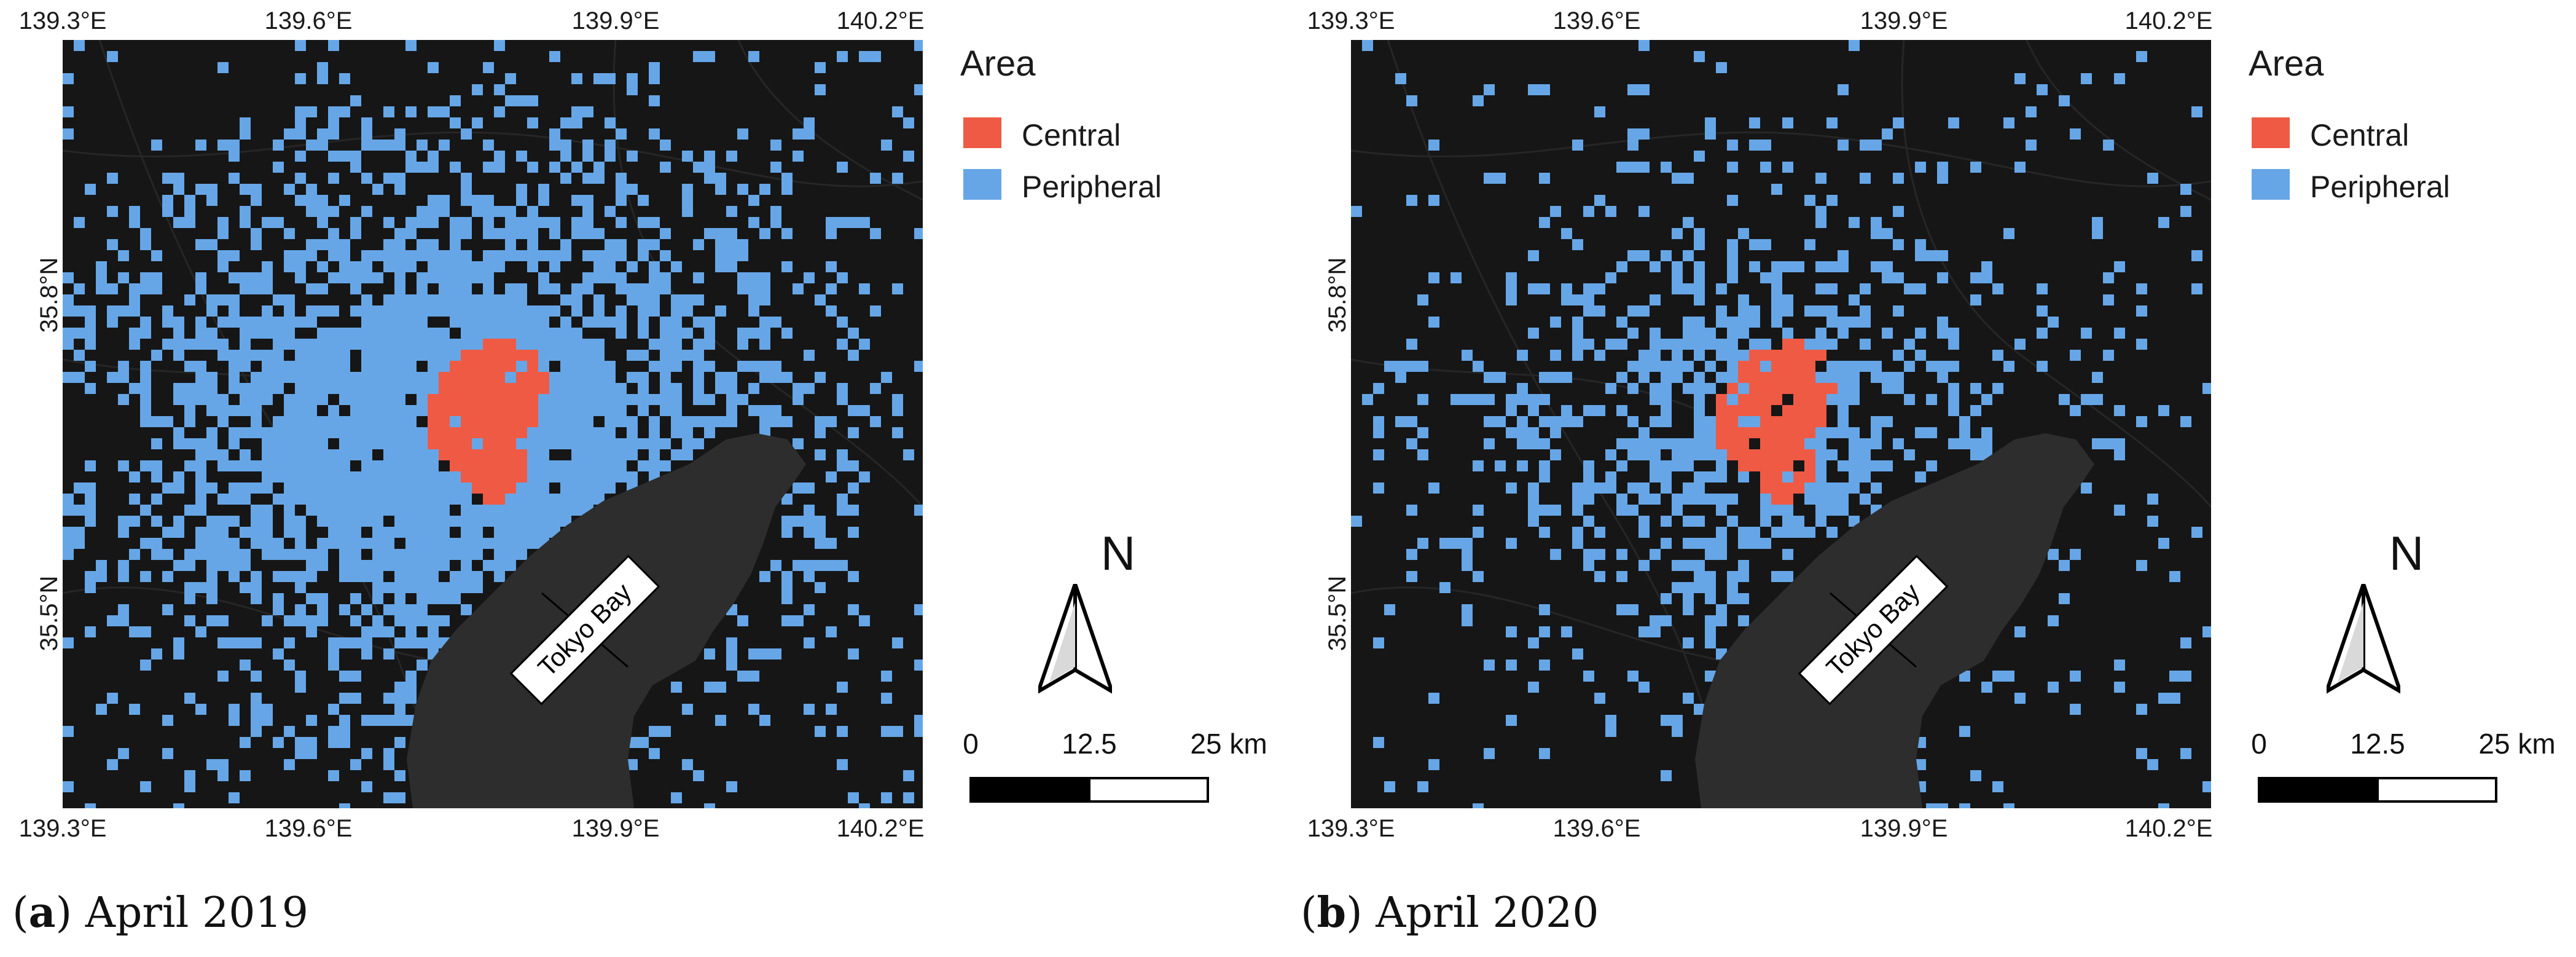 This screenshot has width=2576, height=957. I want to click on x-tick-bottom-3: 139.9°E, so click(615, 829).